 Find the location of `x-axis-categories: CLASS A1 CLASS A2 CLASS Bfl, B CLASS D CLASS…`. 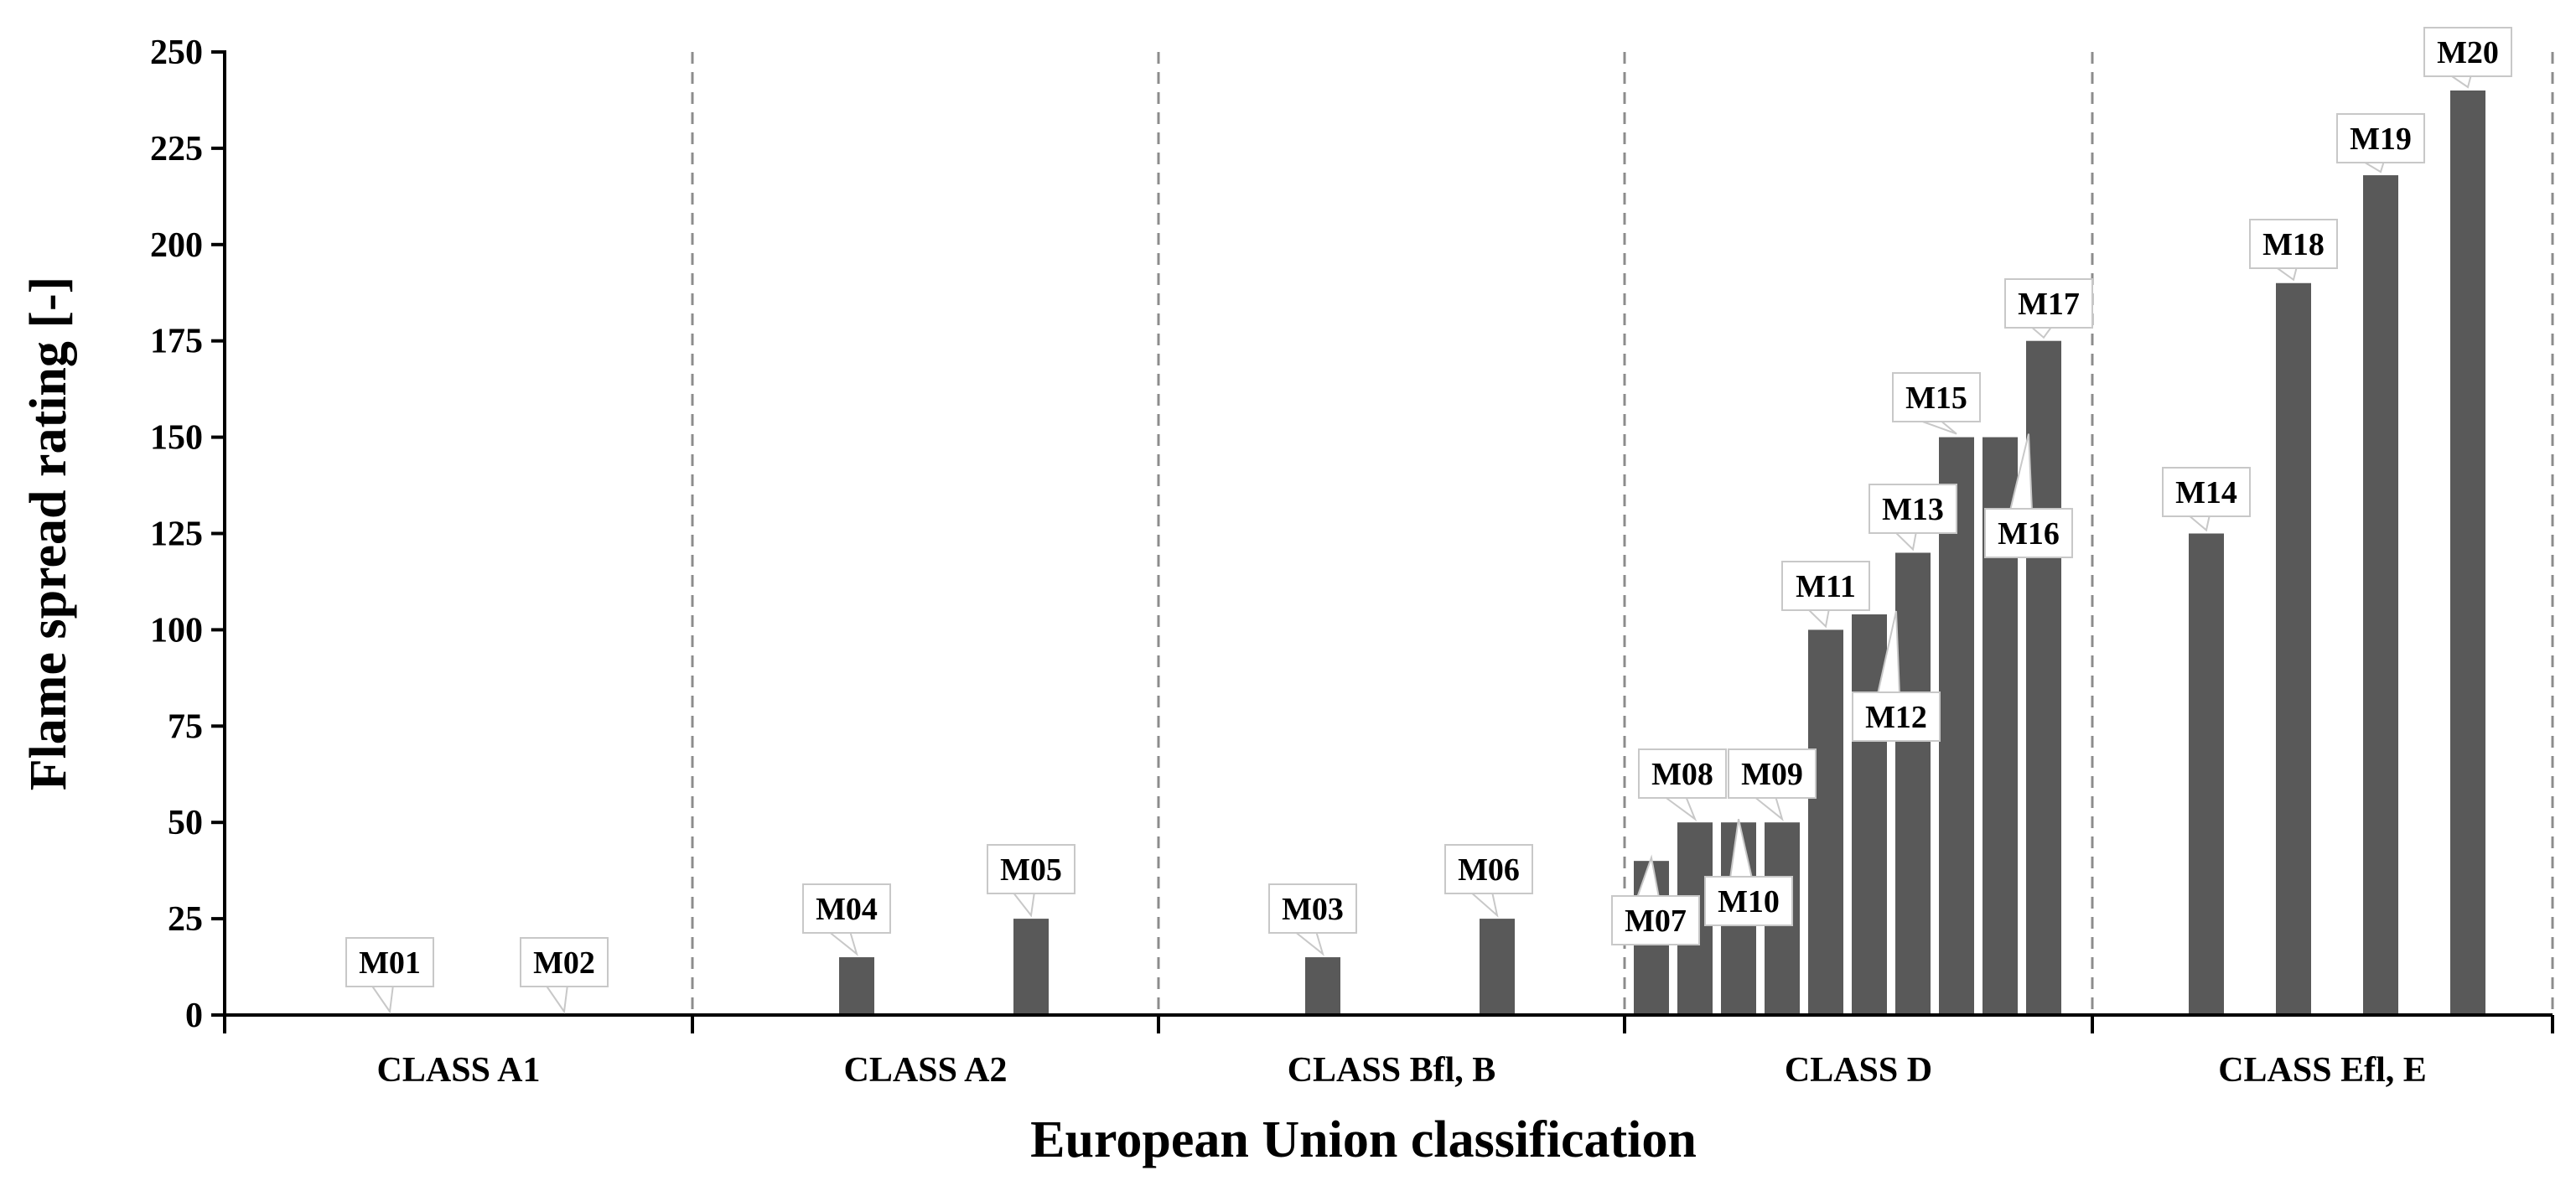

x-axis-categories: CLASS A1 CLASS A2 CLASS Bfl, B CLASS D CLASS… is located at coordinates (1402, 1070).